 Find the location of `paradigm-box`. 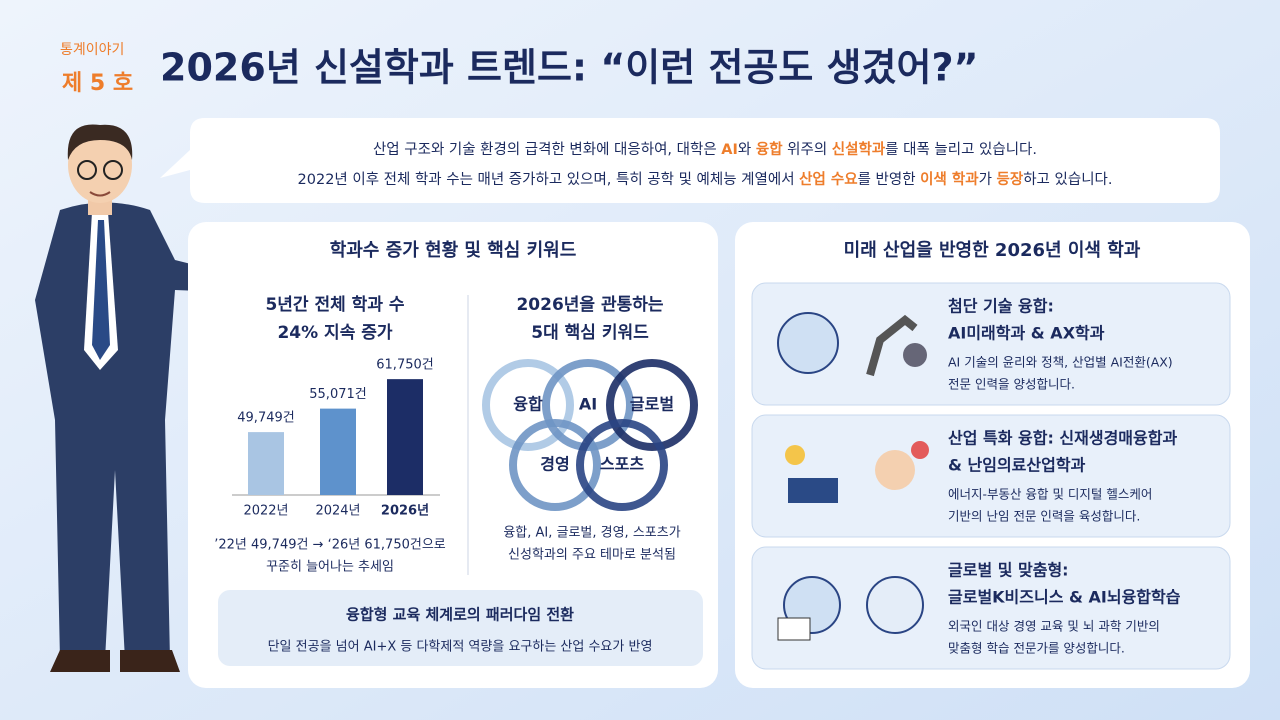

paradigm-box is located at coordinates (460, 628).